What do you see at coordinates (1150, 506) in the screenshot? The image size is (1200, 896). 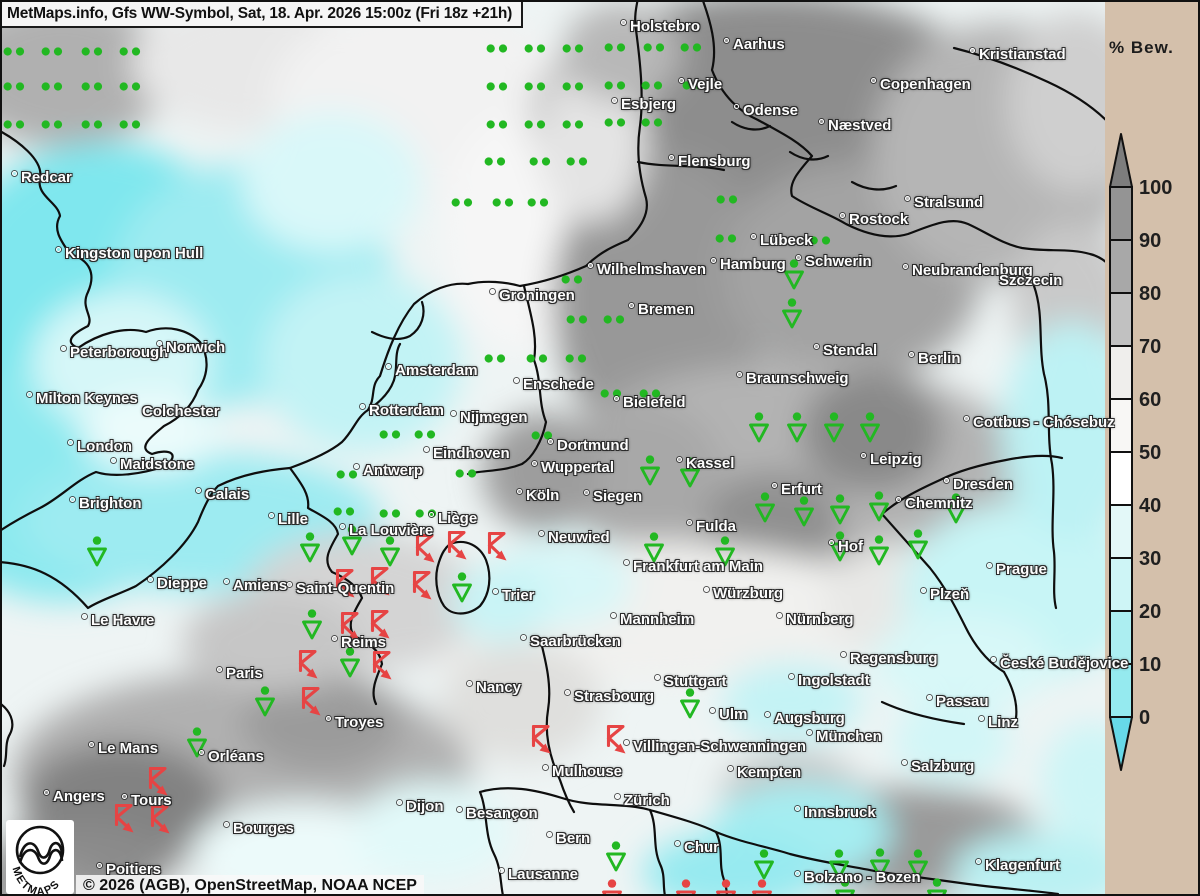 I see `colorbar-tick-label: 40` at bounding box center [1150, 506].